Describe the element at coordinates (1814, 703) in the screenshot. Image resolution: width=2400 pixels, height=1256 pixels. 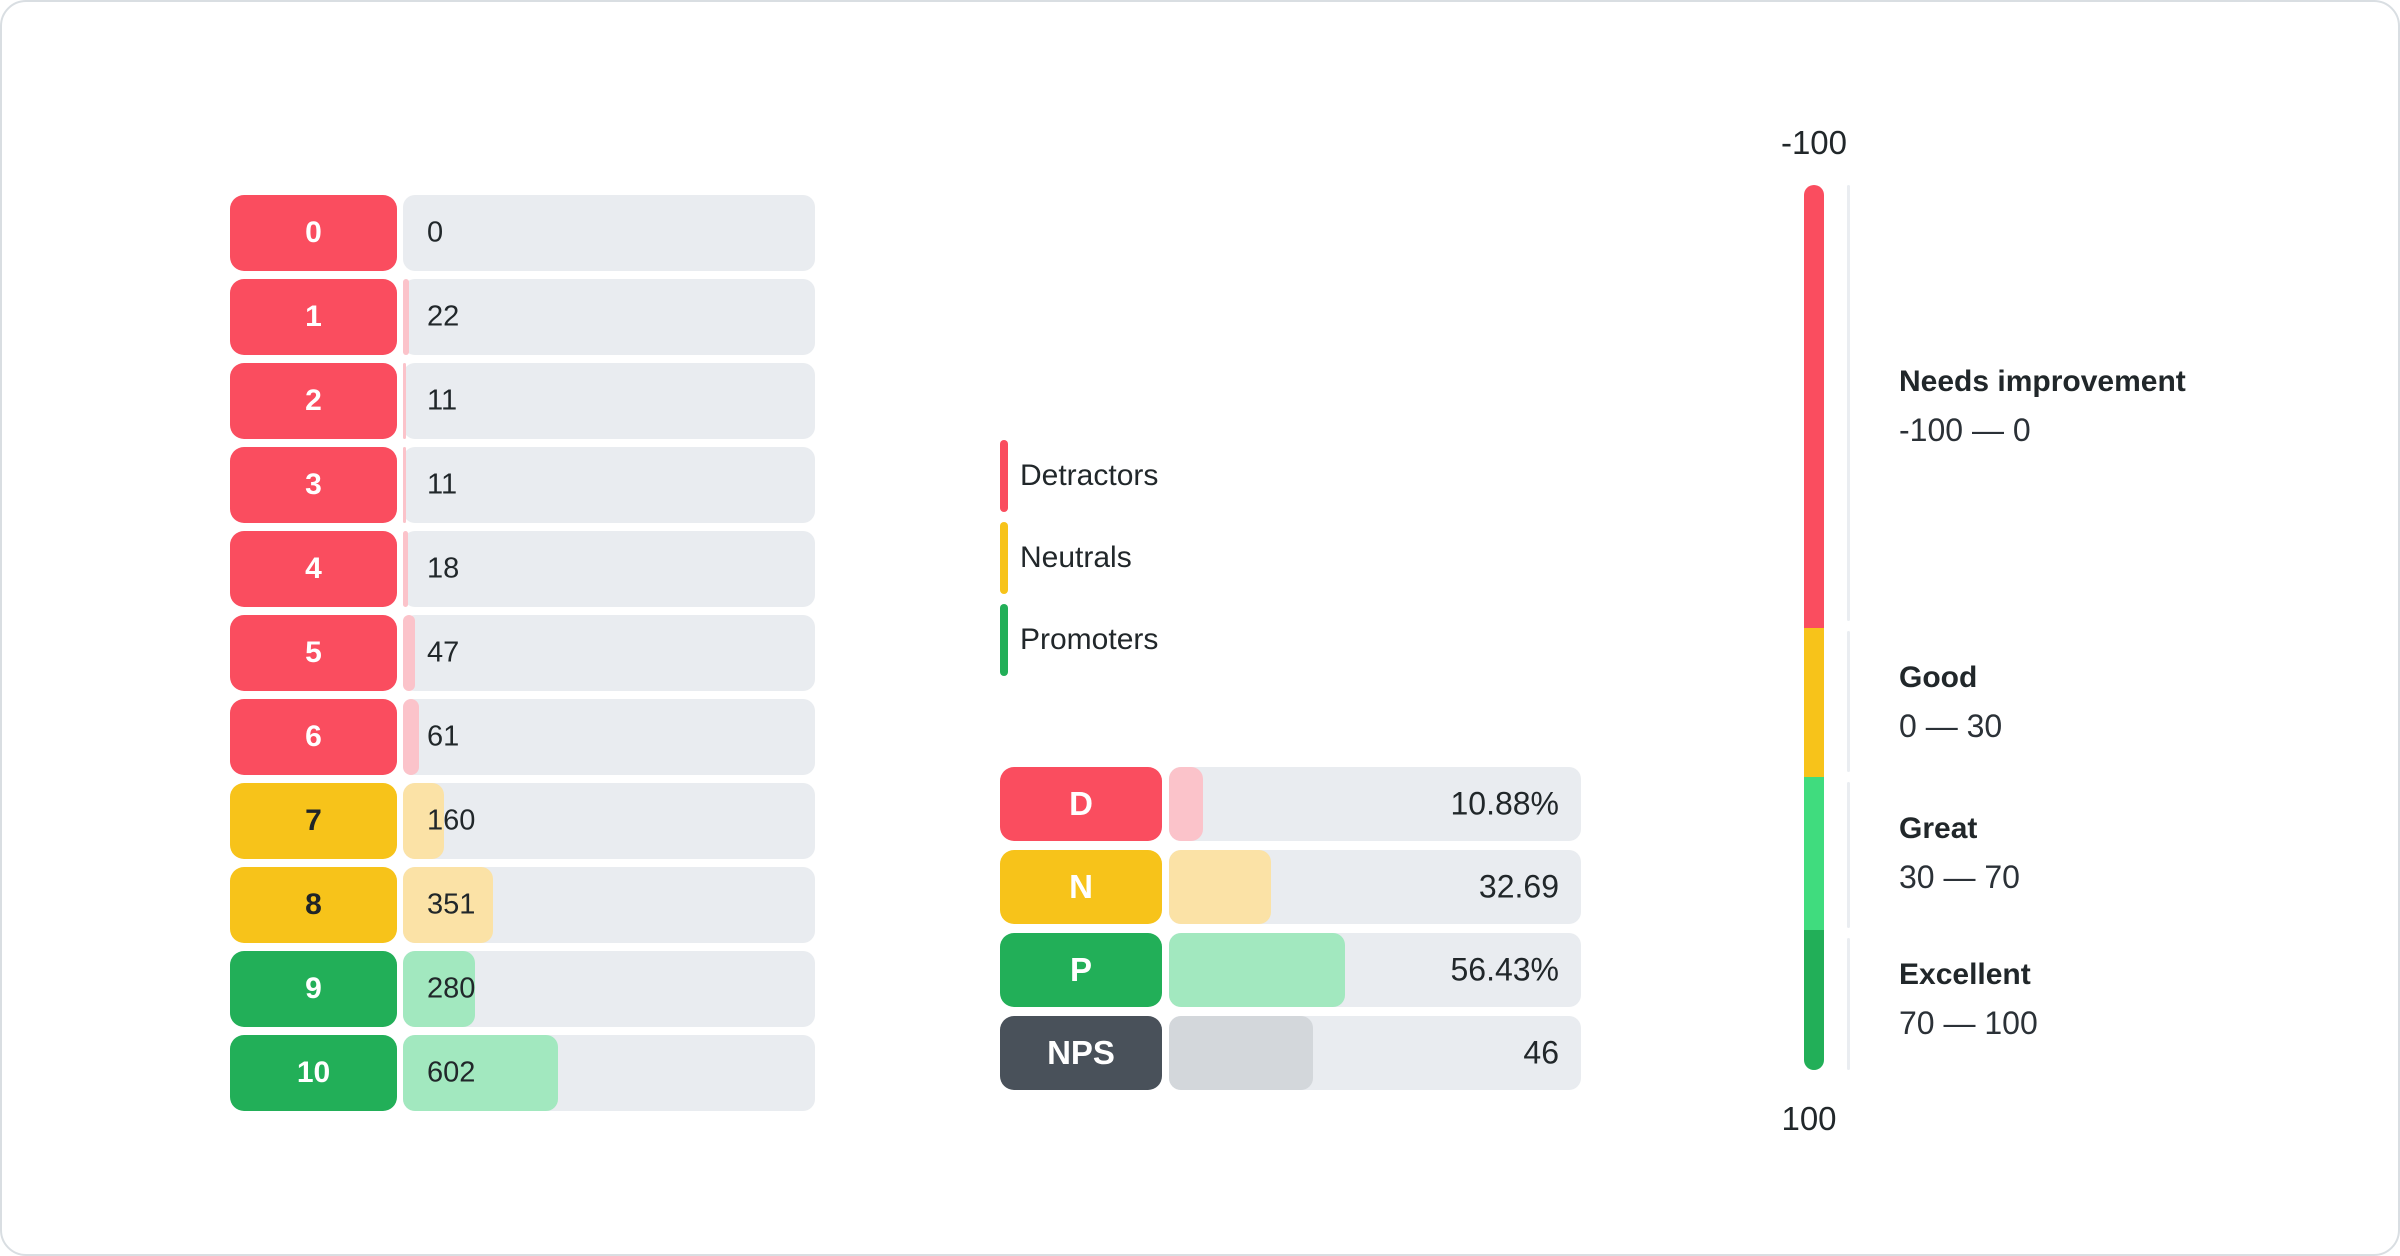
I see `gauge-segment-good` at that location.